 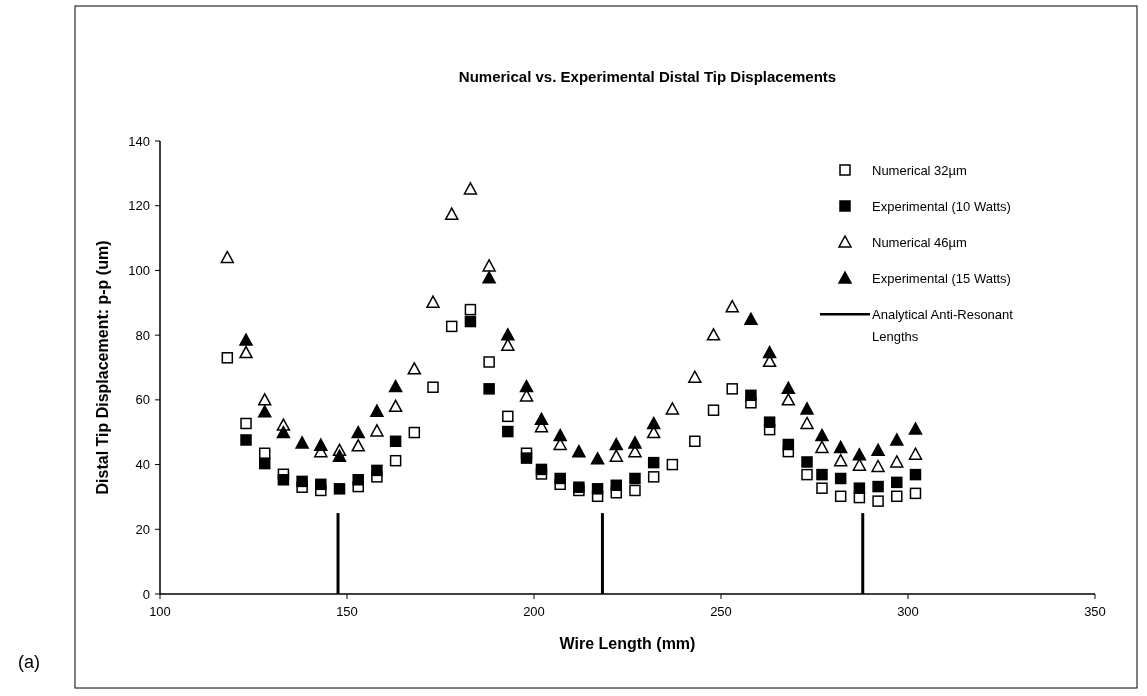 I want to click on y-tick-label: 100, so click(x=139, y=270).